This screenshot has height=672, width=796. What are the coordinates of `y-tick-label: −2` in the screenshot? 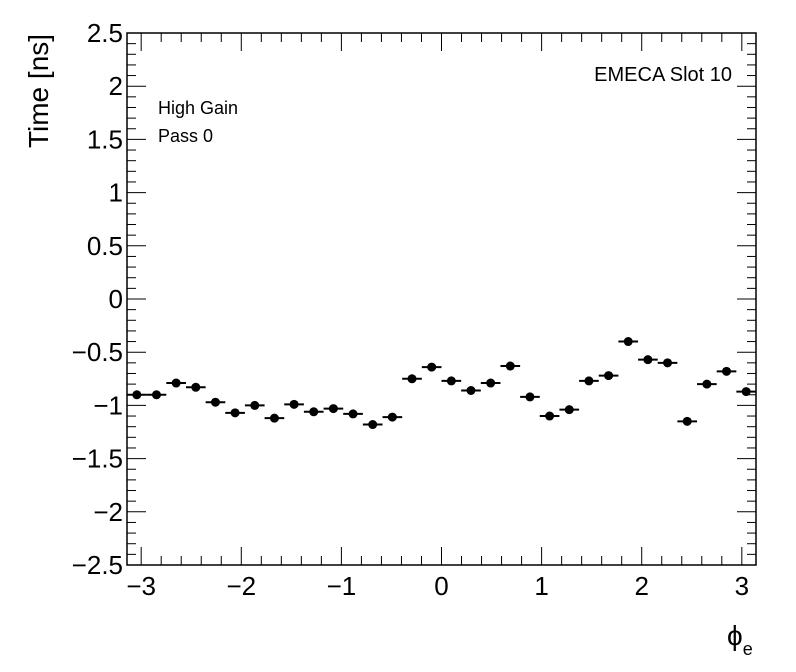 It's located at (108, 512).